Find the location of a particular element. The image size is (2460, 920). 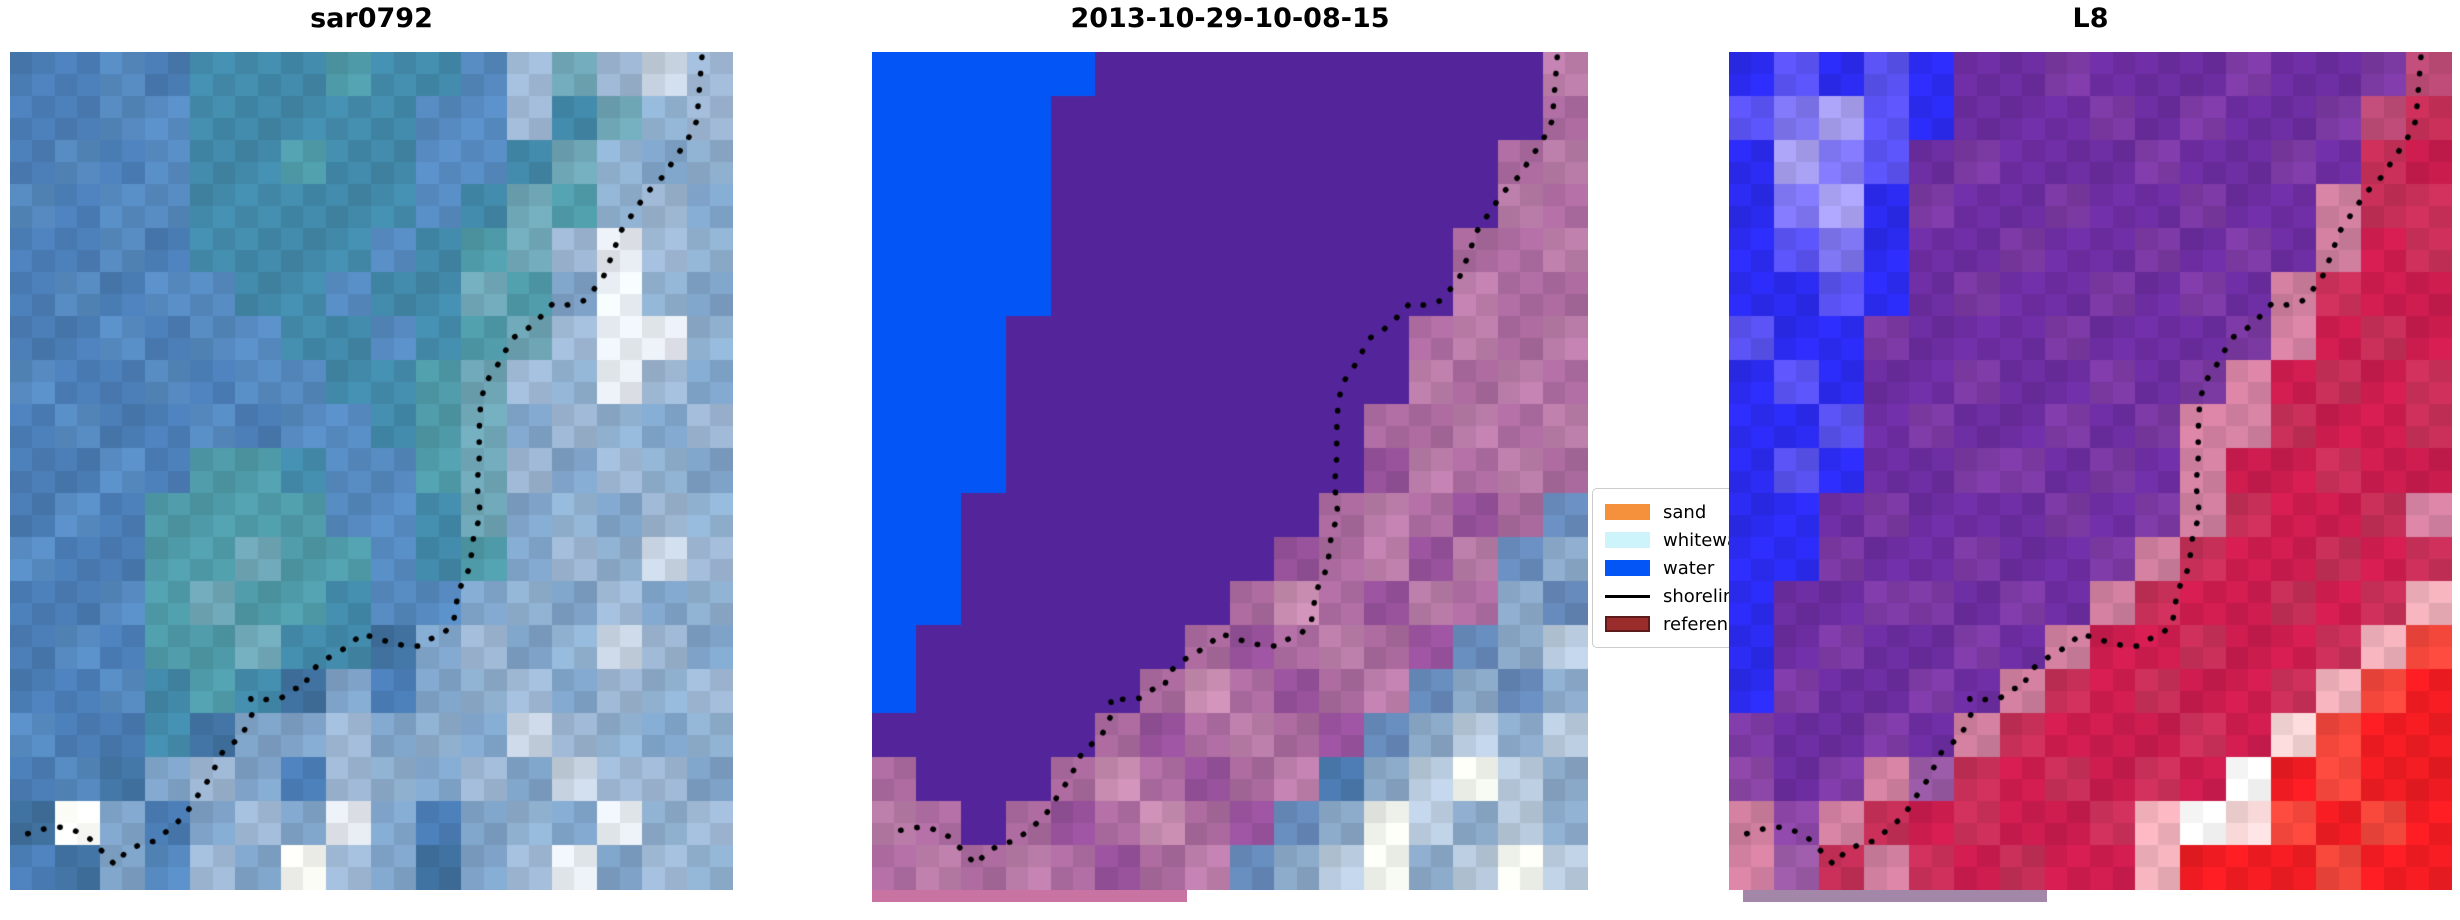

reference-swatch-icon is located at coordinates (1627, 624).